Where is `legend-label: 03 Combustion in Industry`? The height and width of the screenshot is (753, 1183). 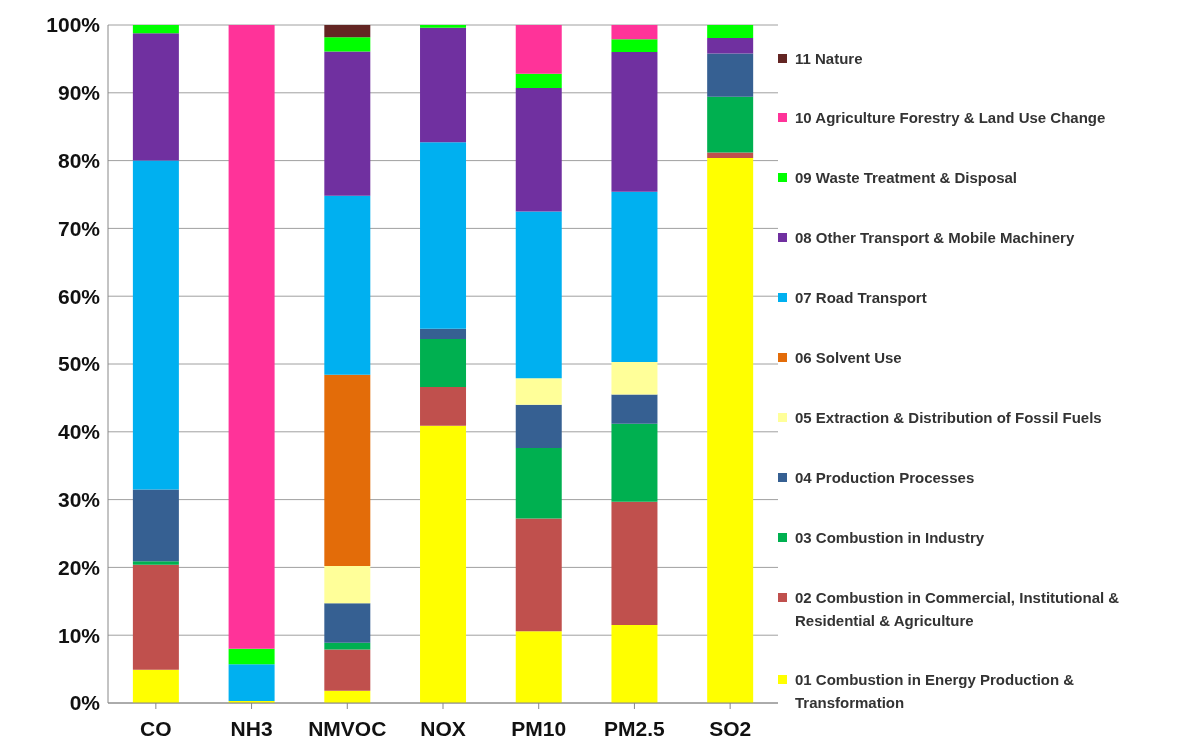
legend-label: 03 Combustion in Industry is located at coordinates (890, 537).